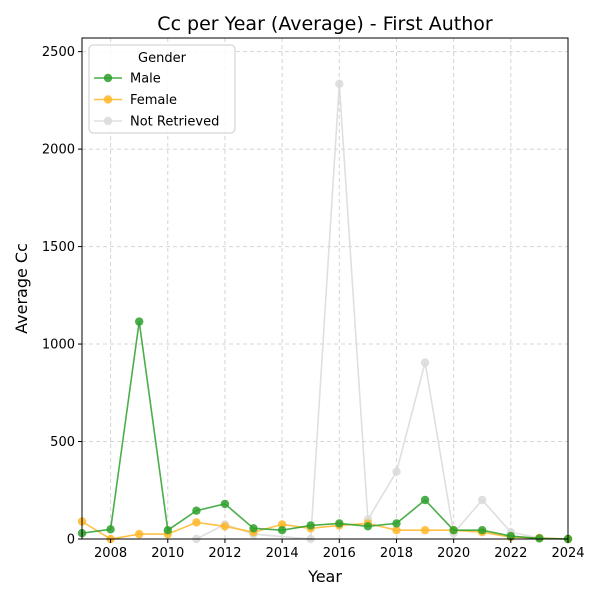  What do you see at coordinates (174, 122) in the screenshot?
I see `legend-label: Not Retrieved` at bounding box center [174, 122].